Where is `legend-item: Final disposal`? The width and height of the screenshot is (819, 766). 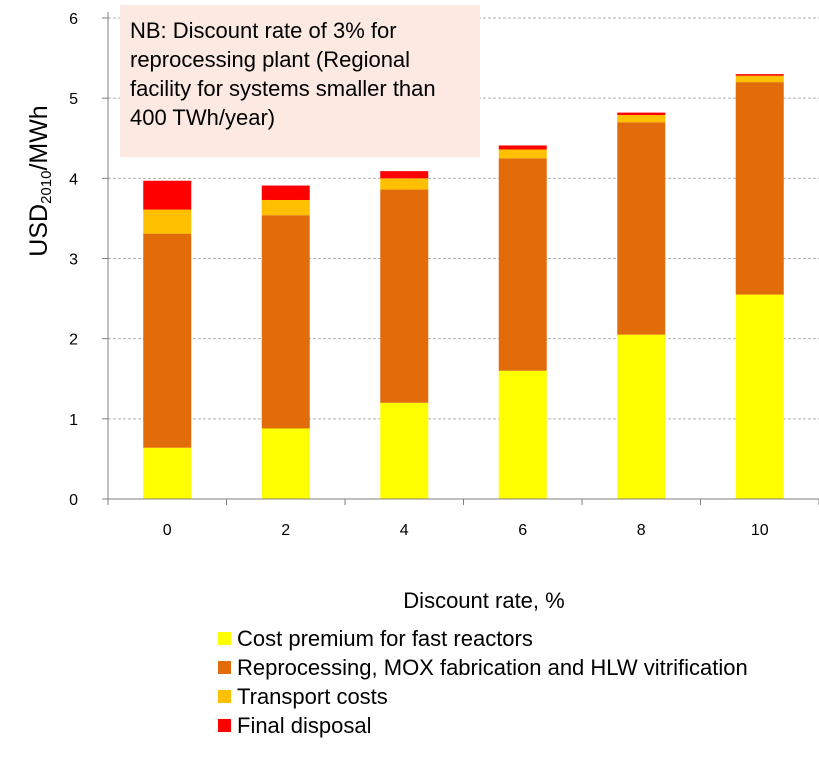 legend-item: Final disposal is located at coordinates (483, 725).